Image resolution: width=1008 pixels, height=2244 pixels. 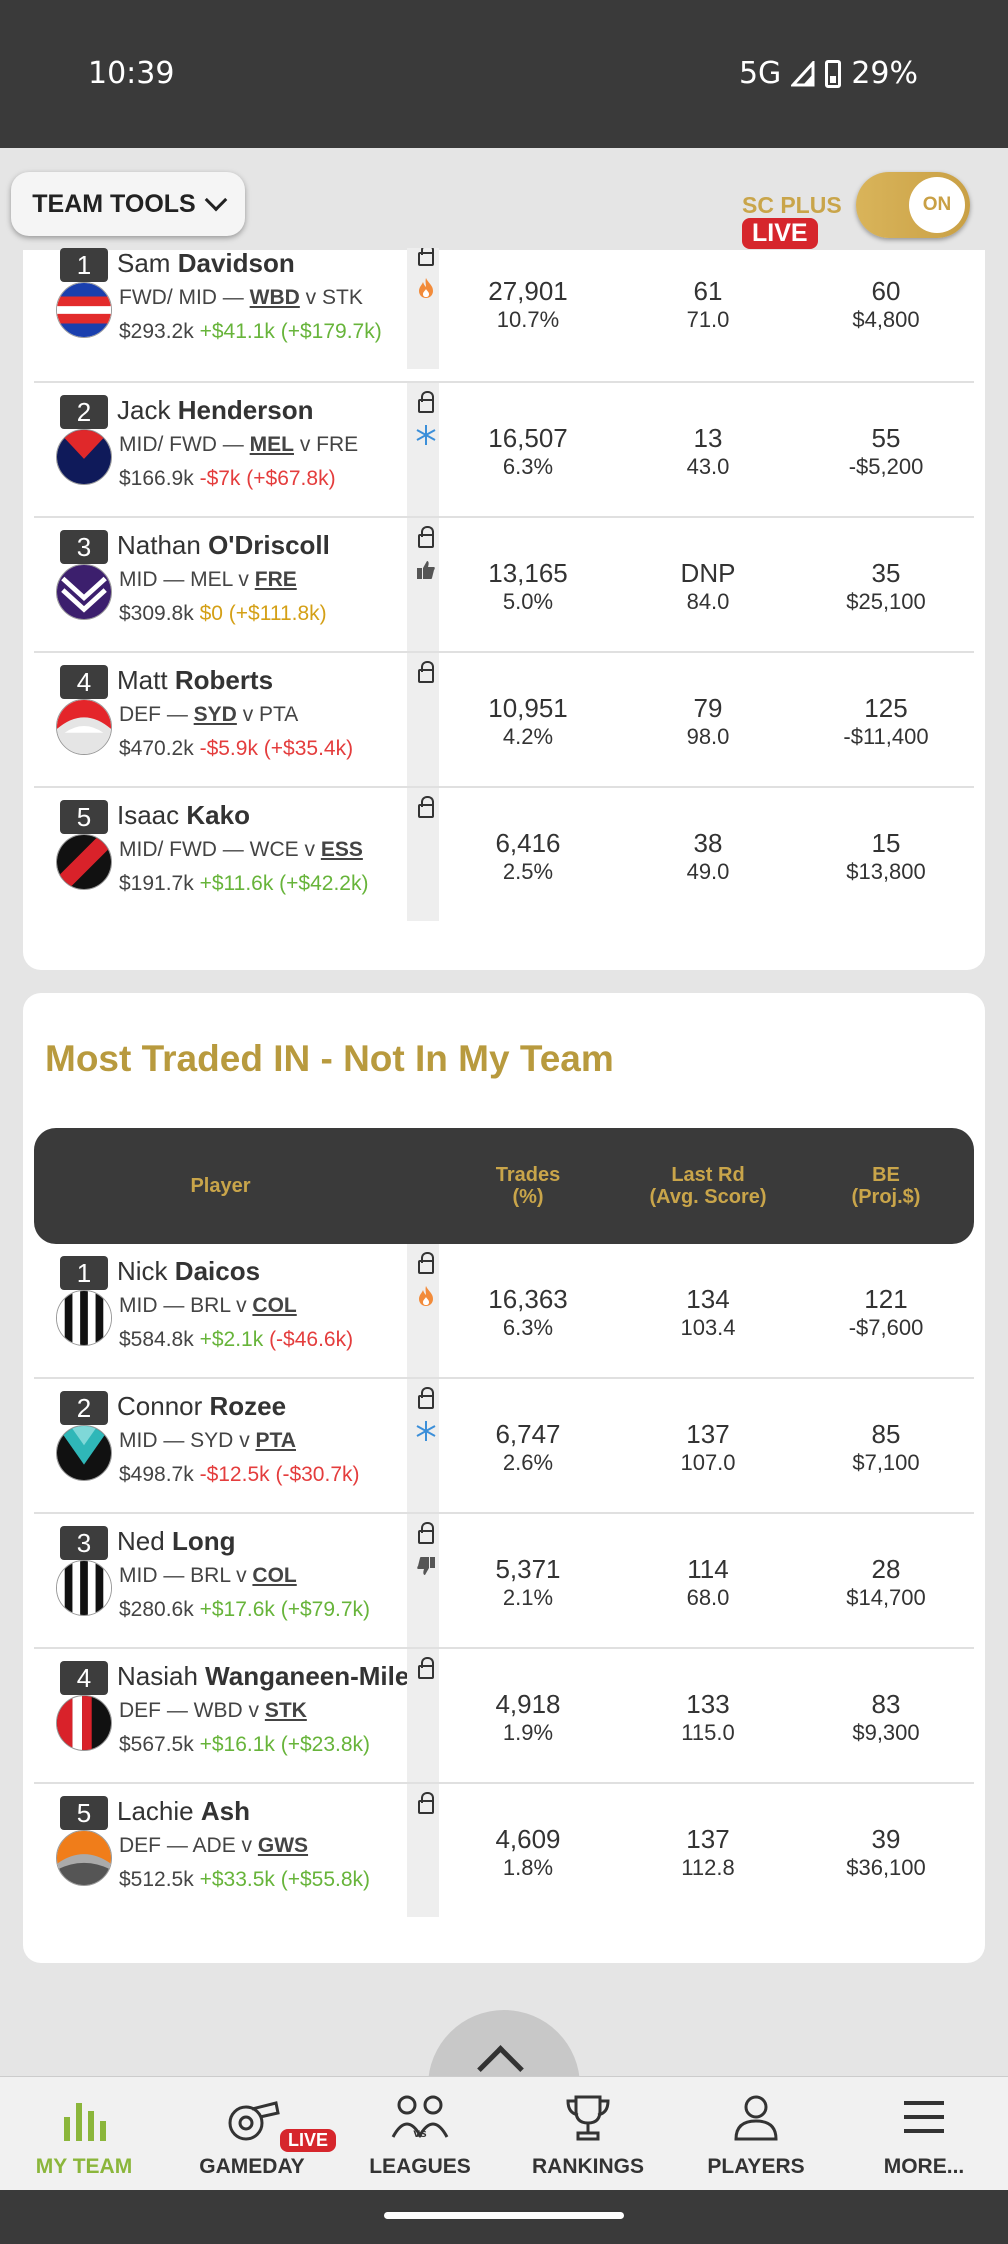 I want to click on last-round-cell: 13 43.0, so click(x=708, y=451).